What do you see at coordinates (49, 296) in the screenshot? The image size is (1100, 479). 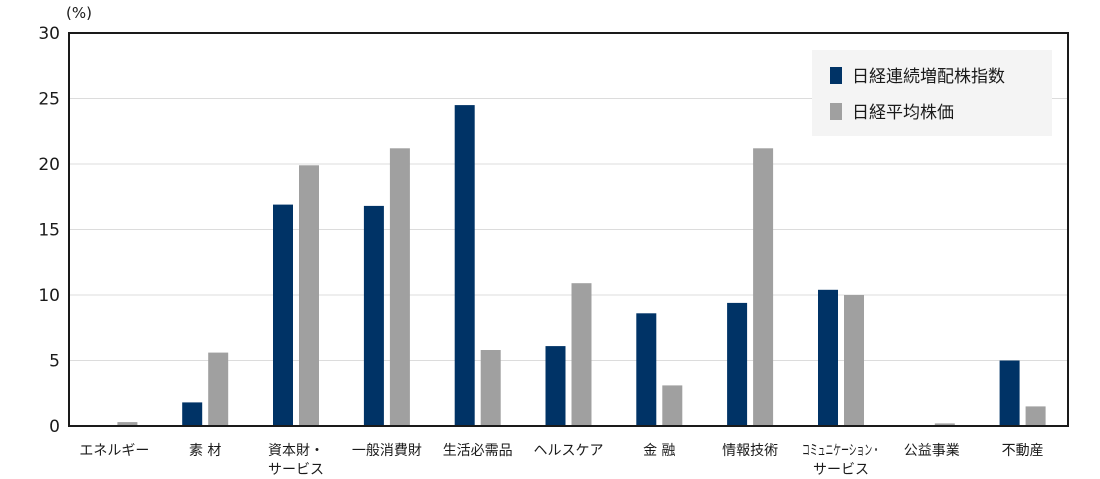 I see `y-tick-label: 10` at bounding box center [49, 296].